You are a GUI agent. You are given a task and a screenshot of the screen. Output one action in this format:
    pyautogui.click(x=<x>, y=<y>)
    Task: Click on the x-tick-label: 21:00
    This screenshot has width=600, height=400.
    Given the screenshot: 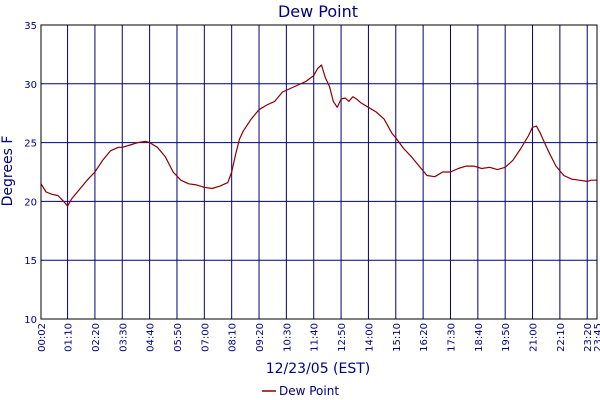 What is the action you would take?
    pyautogui.click(x=534, y=337)
    